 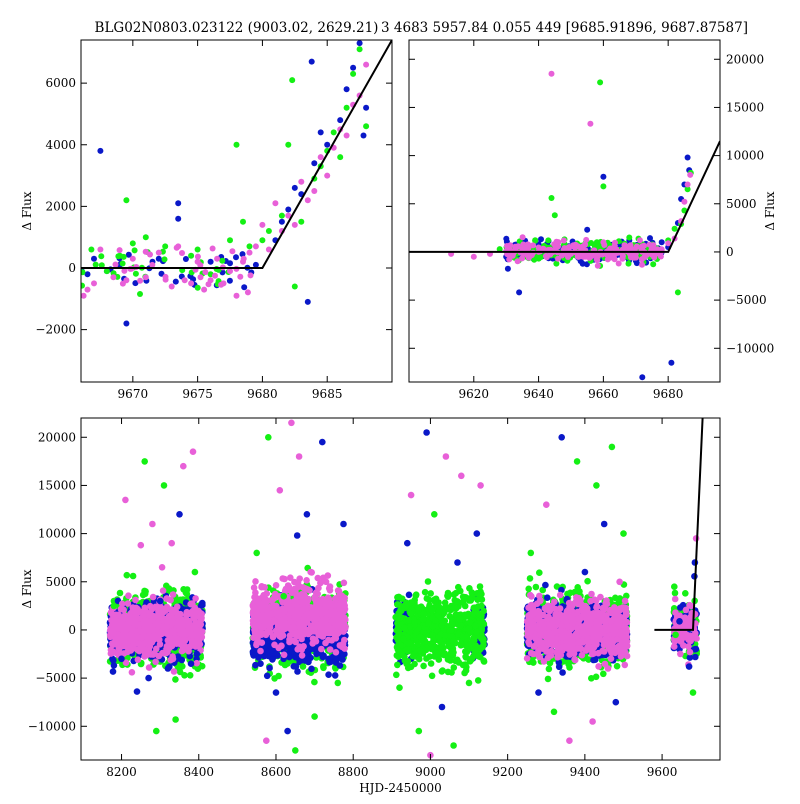 What do you see at coordinates (746, 300) in the screenshot?
I see `y-tick-label: −5000` at bounding box center [746, 300].